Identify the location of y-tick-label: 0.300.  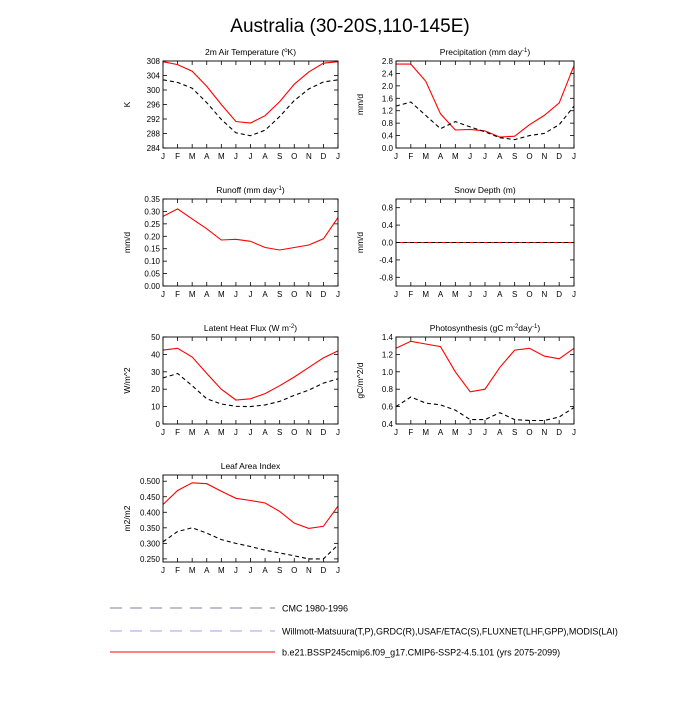
(150, 543).